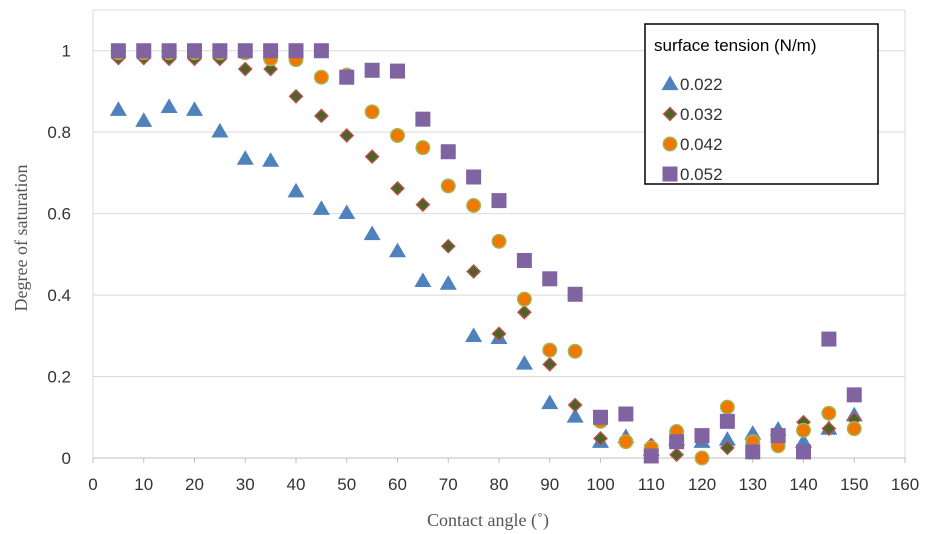  Describe the element at coordinates (59, 295) in the screenshot. I see `y-tick-label: 0.4` at that location.